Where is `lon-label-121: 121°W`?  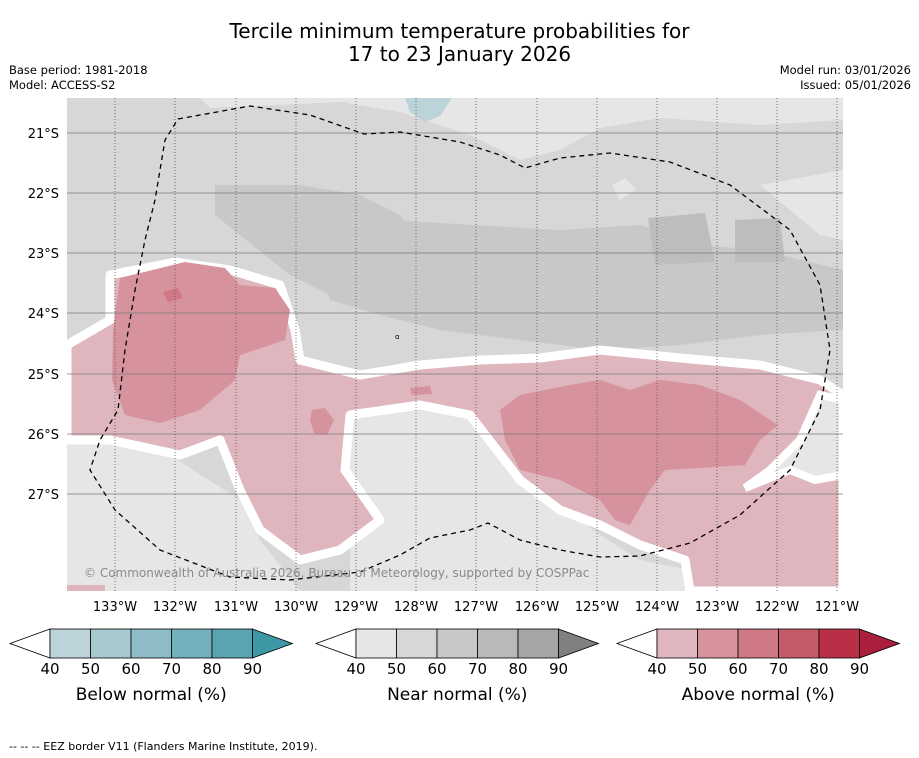
lon-label-121: 121°W is located at coordinates (837, 607).